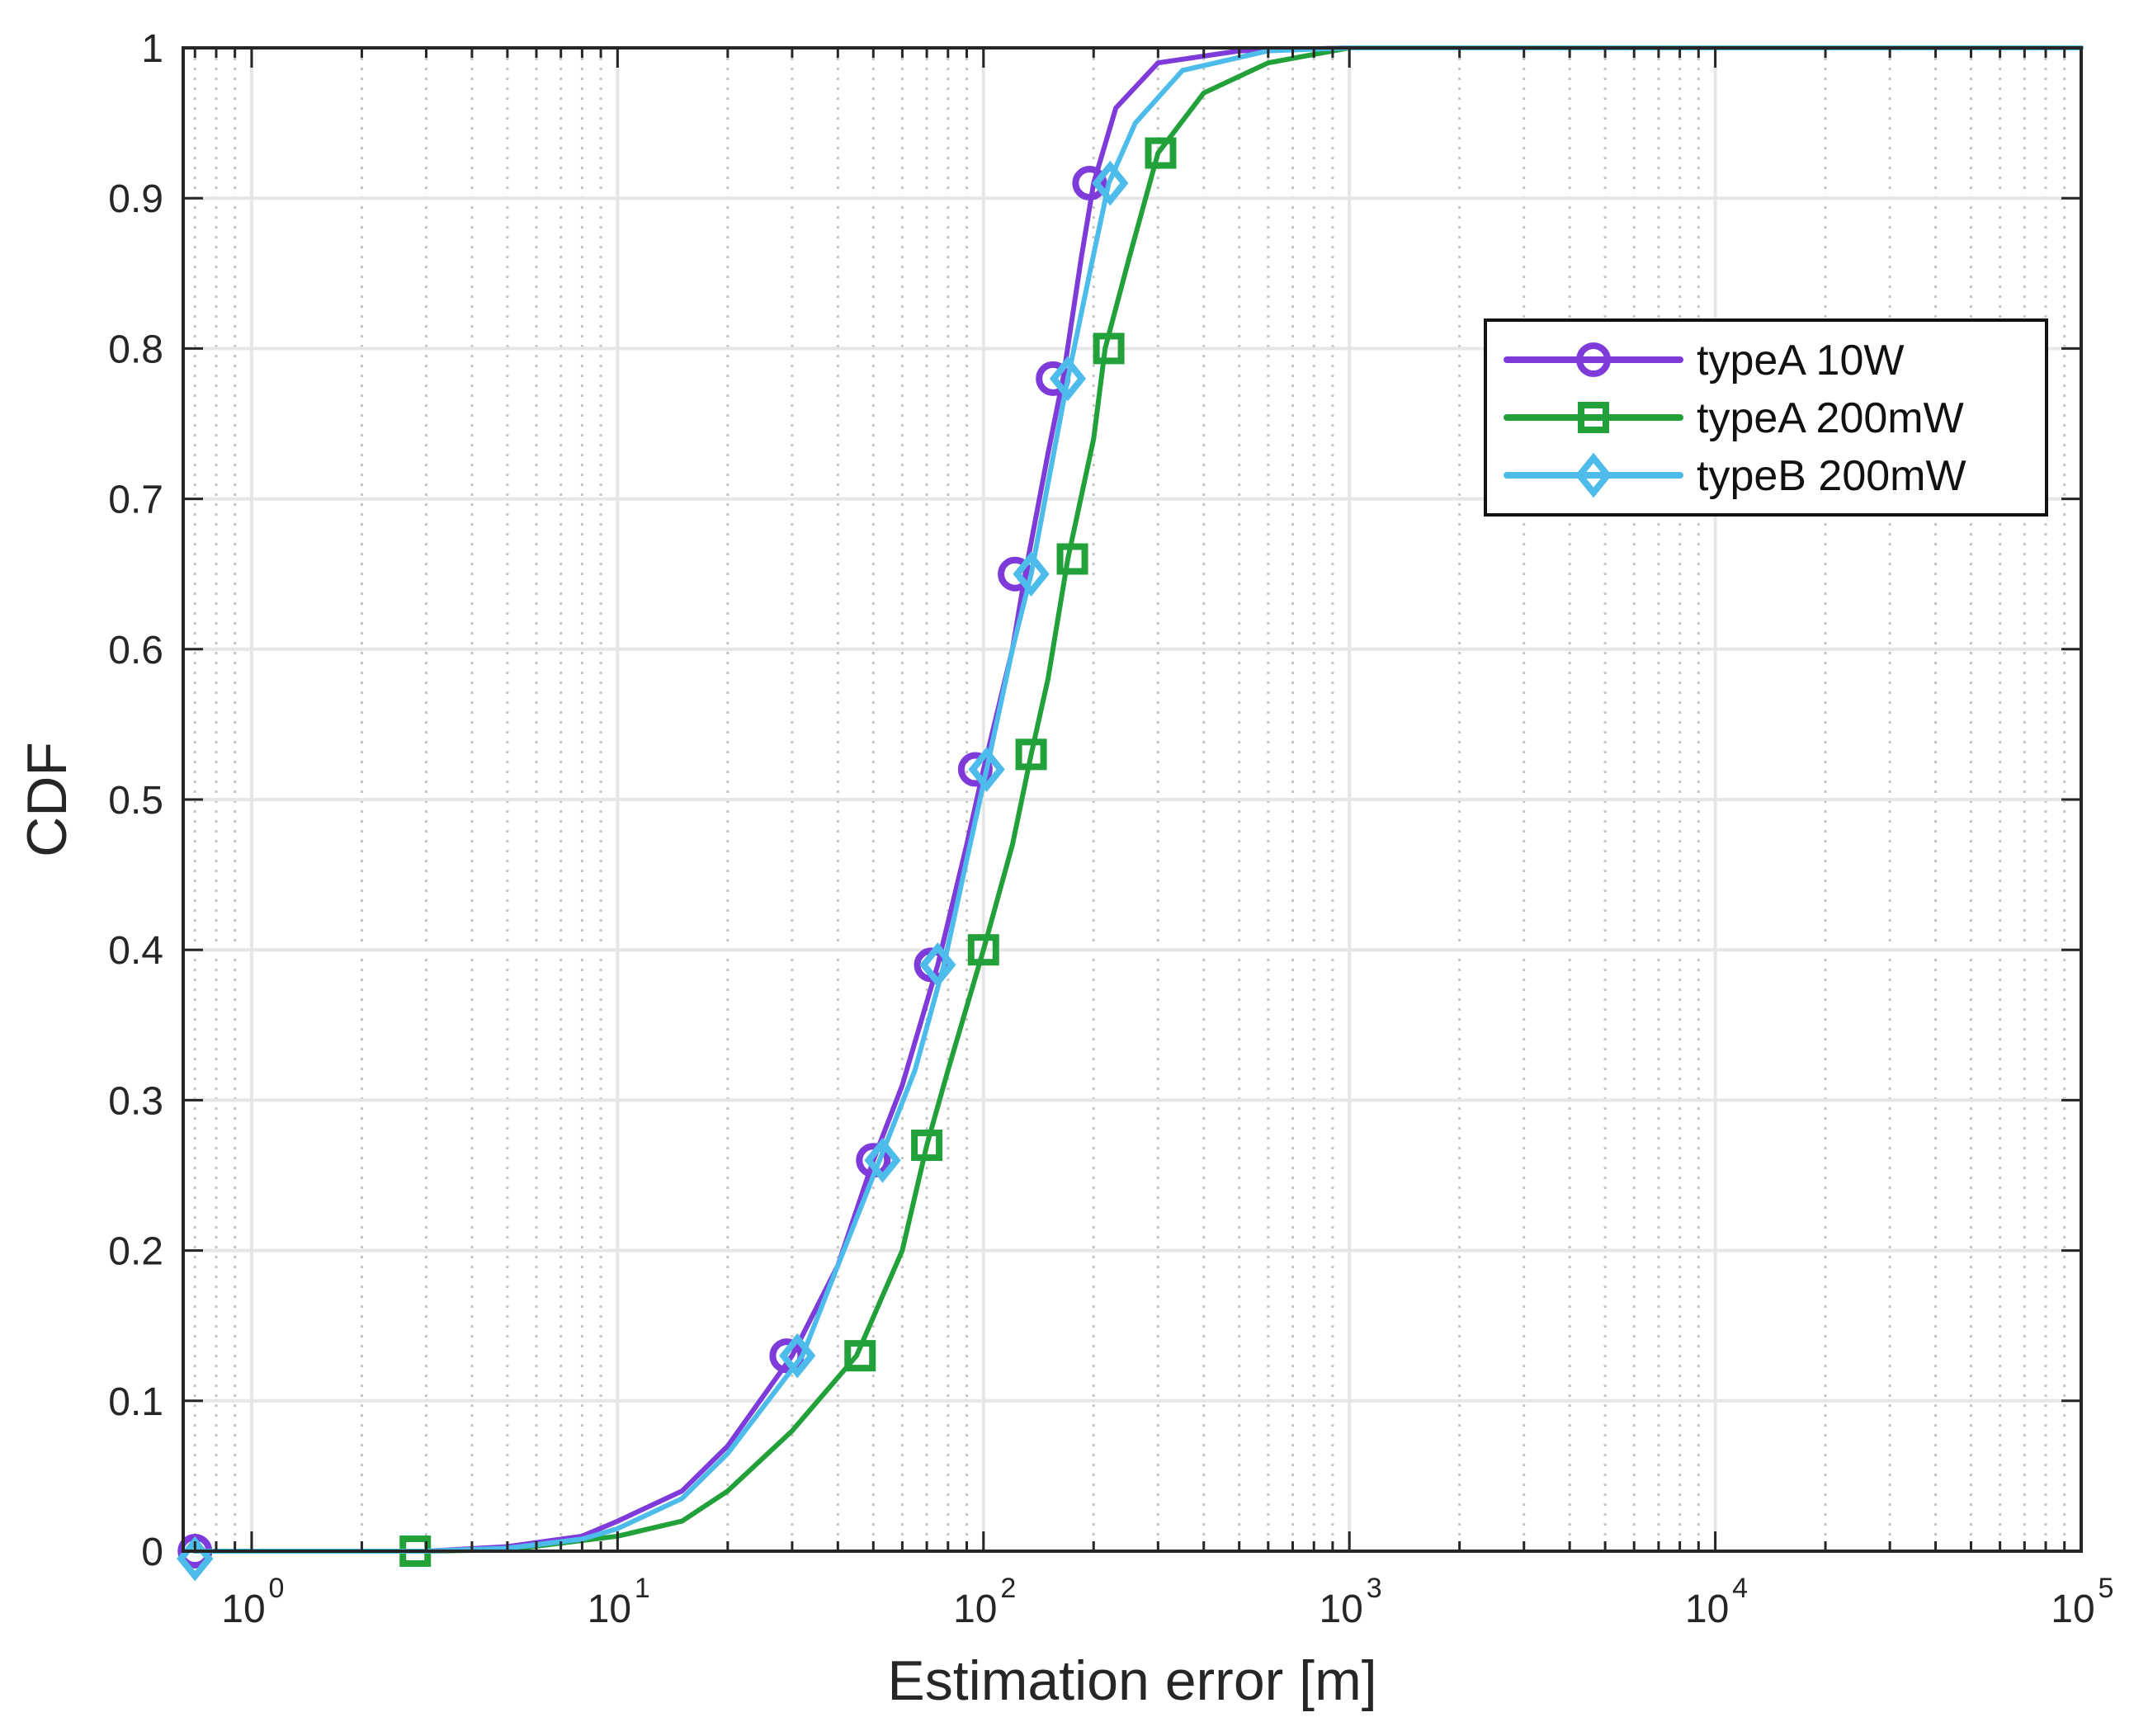  What do you see at coordinates (135, 1252) in the screenshot?
I see `y-tick-label: 0.2` at bounding box center [135, 1252].